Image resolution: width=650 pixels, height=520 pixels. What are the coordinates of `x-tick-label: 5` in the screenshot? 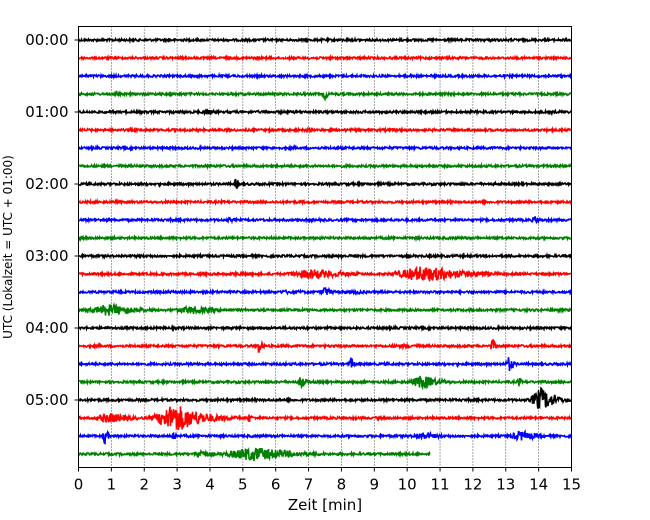 It's located at (243, 485).